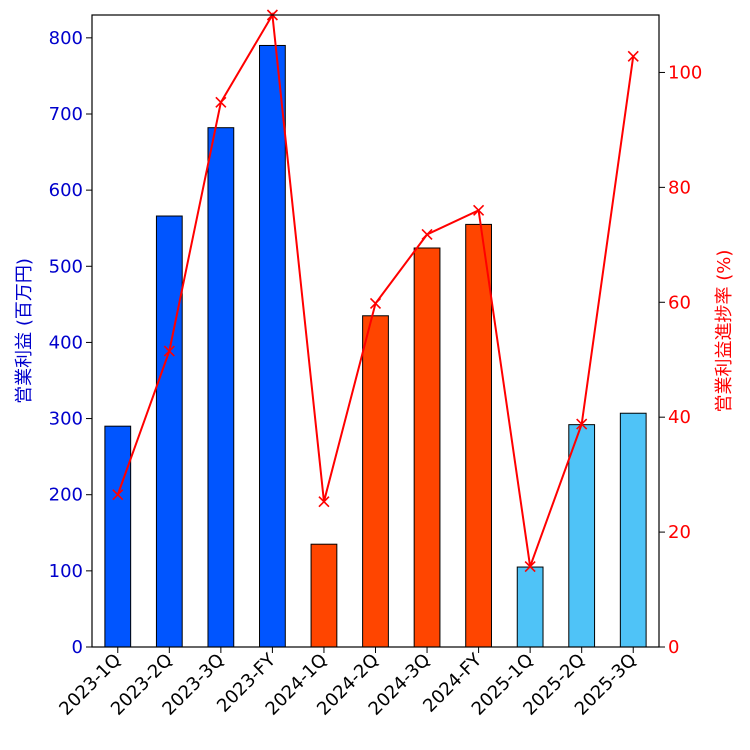 The height and width of the screenshot is (750, 750). I want to click on bar-2025-1Q, so click(530, 607).